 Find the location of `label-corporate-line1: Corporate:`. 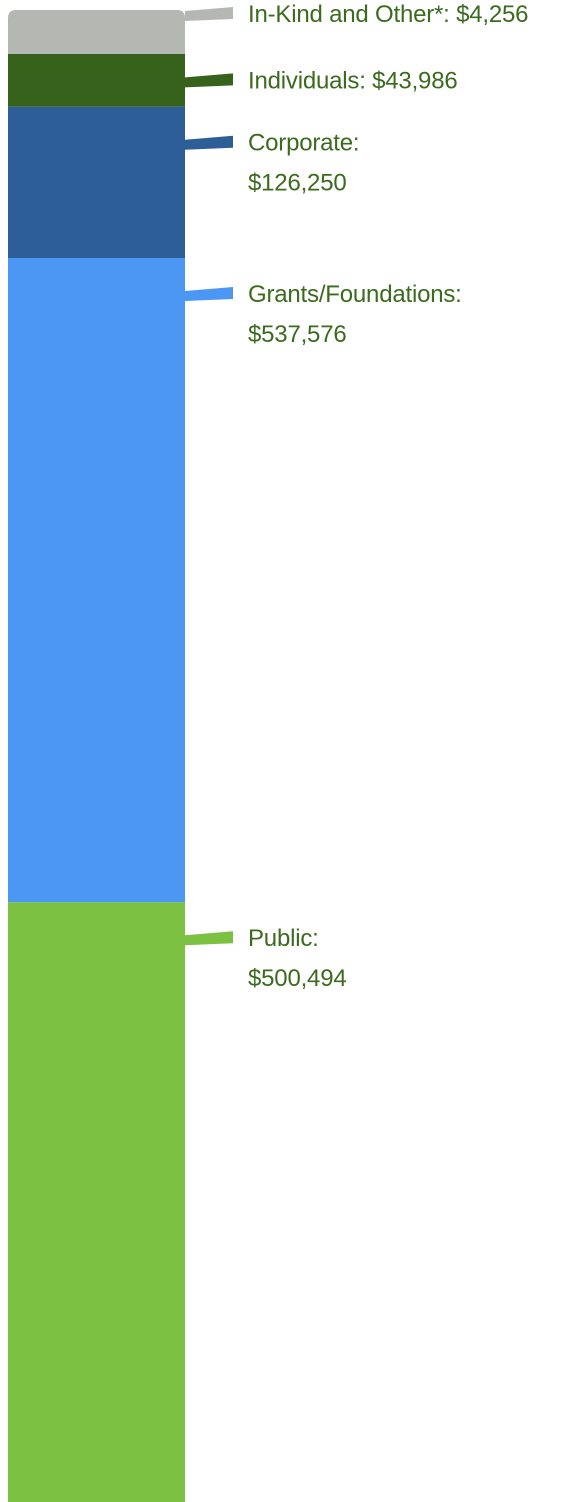

label-corporate-line1: Corporate: is located at coordinates (303, 143).